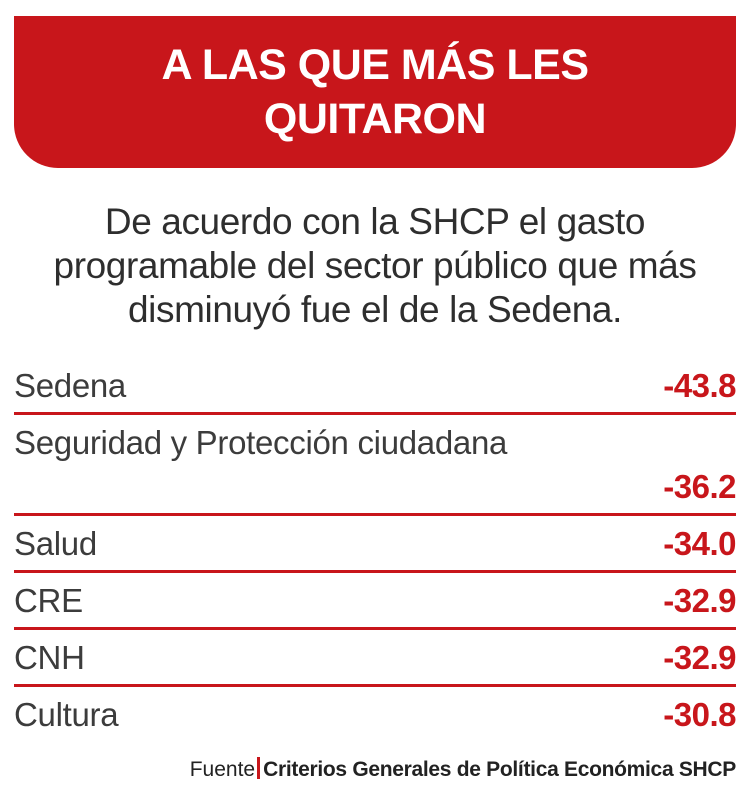 This screenshot has width=750, height=804. Describe the element at coordinates (261, 442) in the screenshot. I see `row-label: Seguridad y Protección ciudadana` at that location.